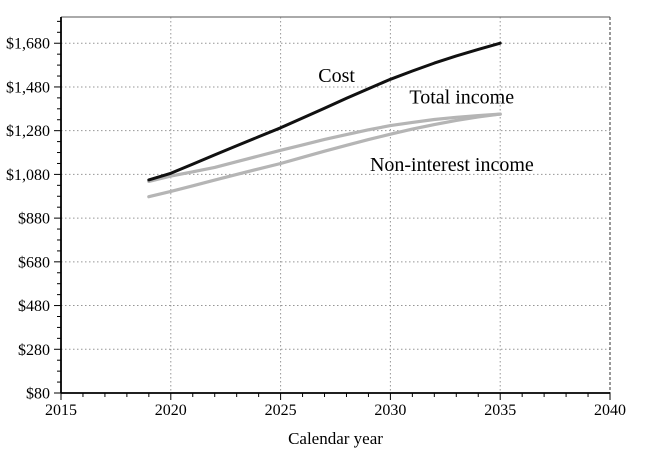 This screenshot has height=468, width=648. What do you see at coordinates (461, 97) in the screenshot?
I see `annotation-total-income: Total income` at bounding box center [461, 97].